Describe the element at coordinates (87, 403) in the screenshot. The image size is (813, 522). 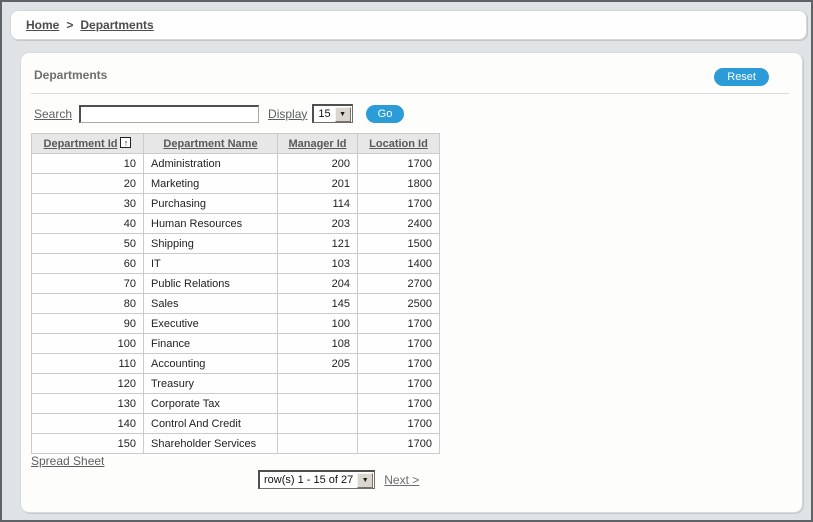
I see `table-cell: 130` at that location.